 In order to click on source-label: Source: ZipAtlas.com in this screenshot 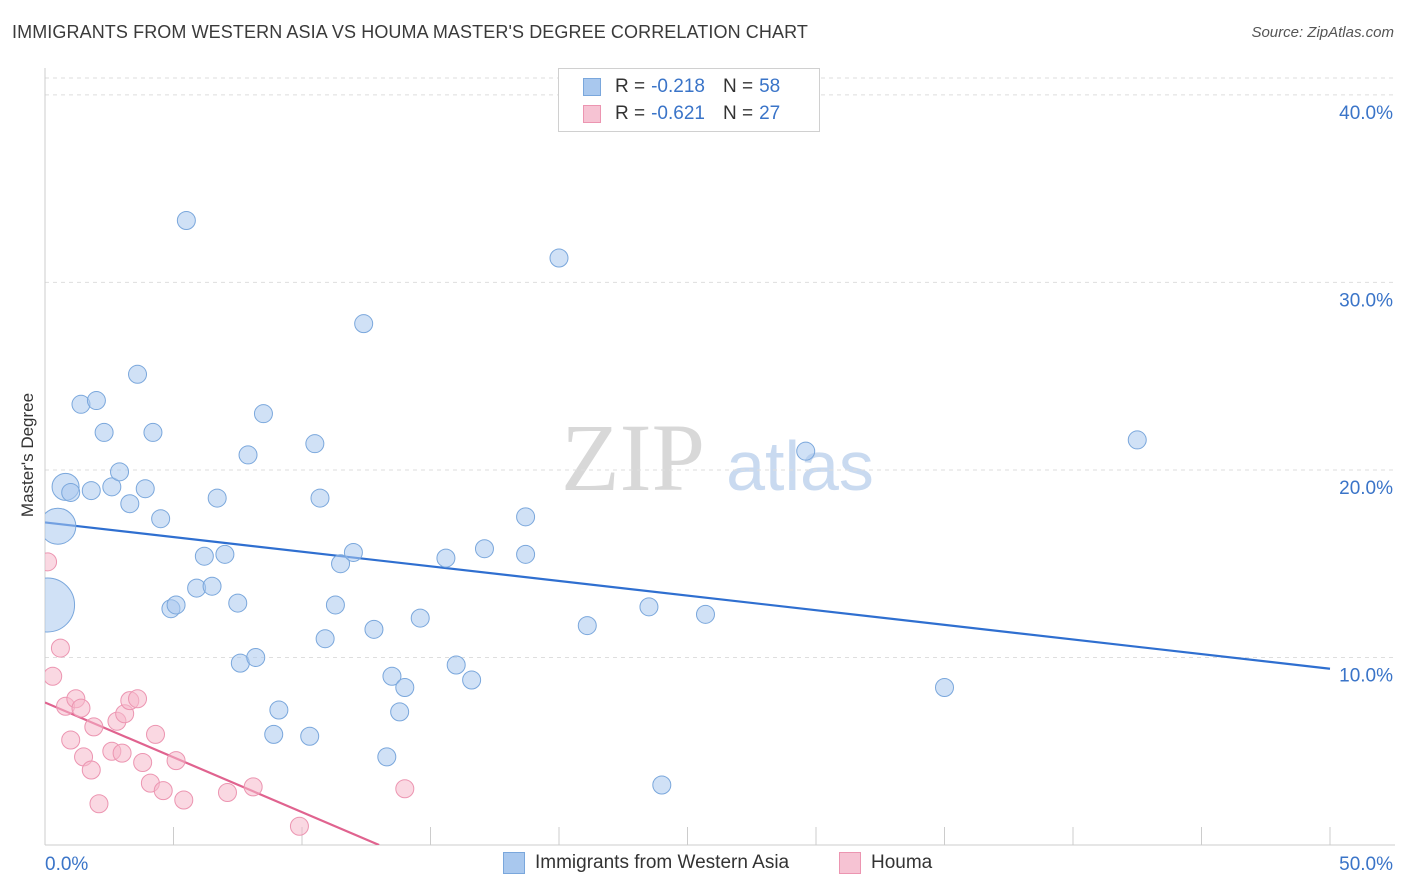, I will do `click(1322, 32)`.